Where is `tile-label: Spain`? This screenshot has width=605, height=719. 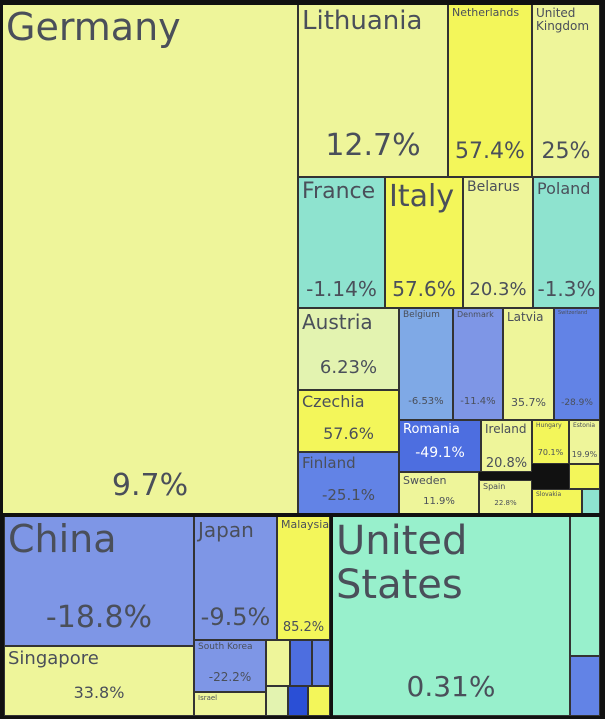
tile-label: Spain is located at coordinates (494, 486).